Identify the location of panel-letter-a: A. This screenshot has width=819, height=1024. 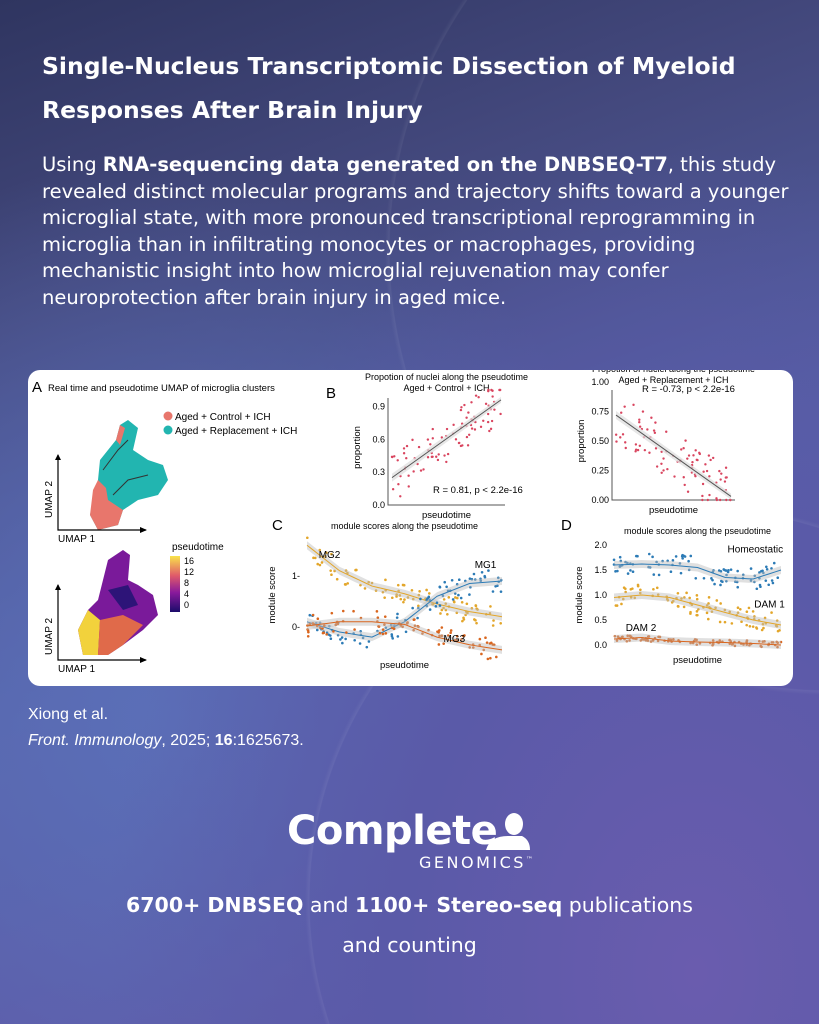
(37, 387).